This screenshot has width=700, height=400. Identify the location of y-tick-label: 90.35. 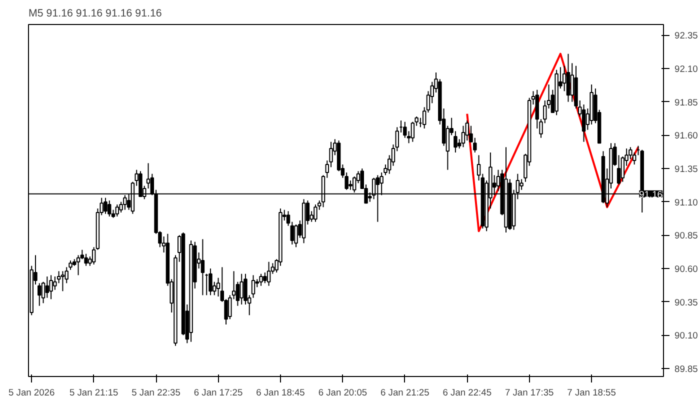
(686, 302).